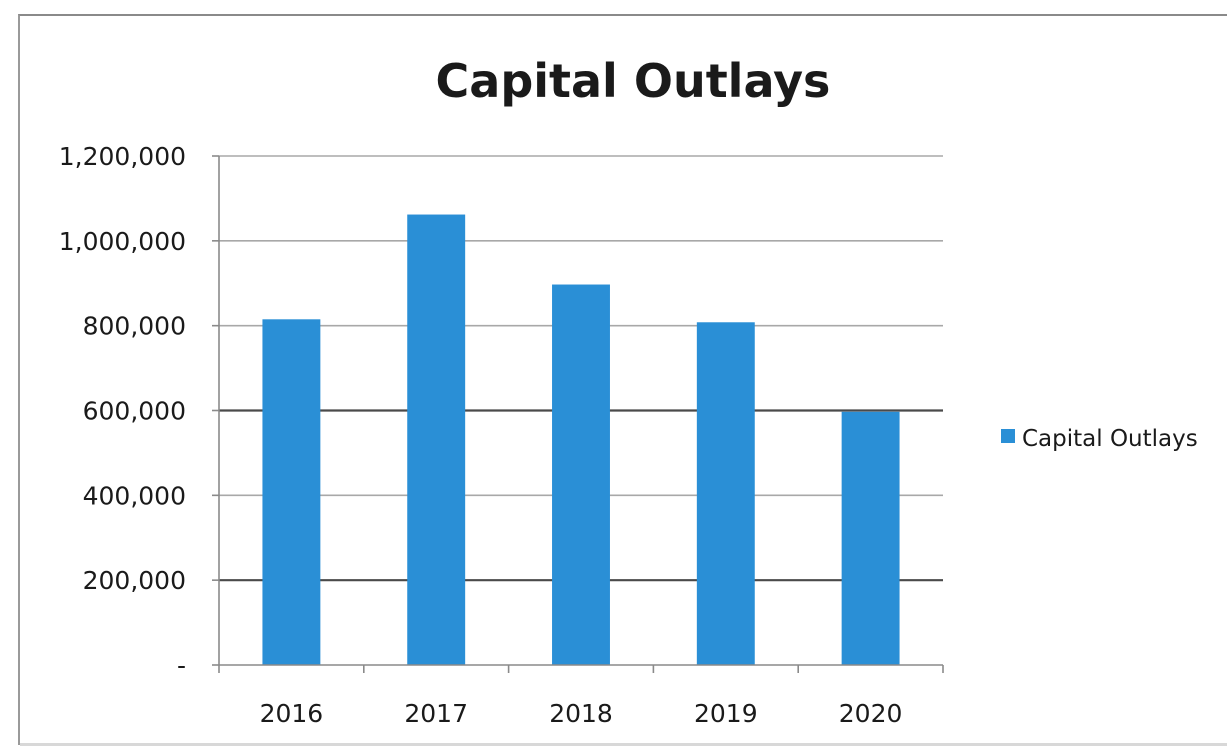  I want to click on y-tick-label: 200,000, so click(134, 580).